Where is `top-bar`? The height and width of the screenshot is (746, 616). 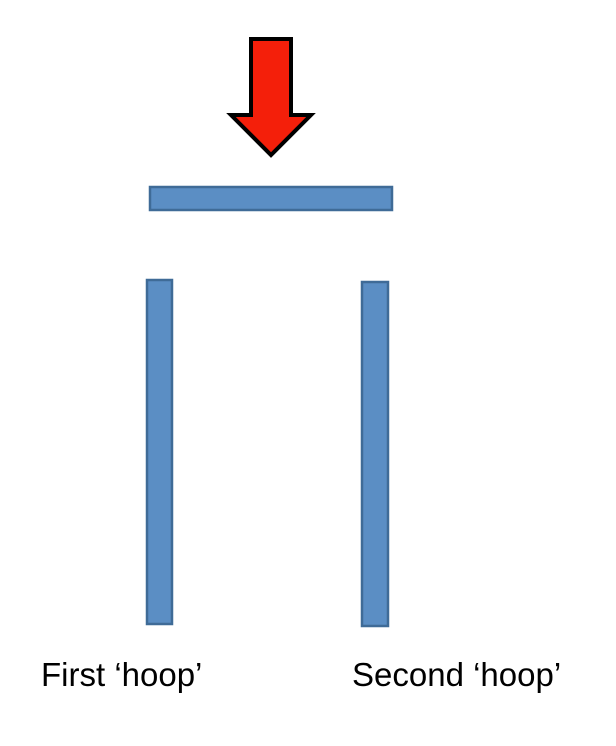 top-bar is located at coordinates (271, 198).